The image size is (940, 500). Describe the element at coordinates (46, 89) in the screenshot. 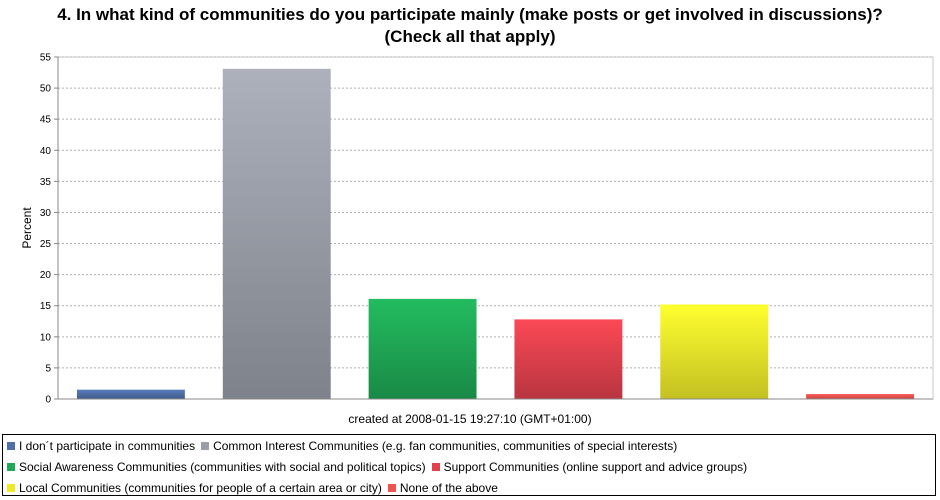

I see `y-tick-label: 50` at that location.